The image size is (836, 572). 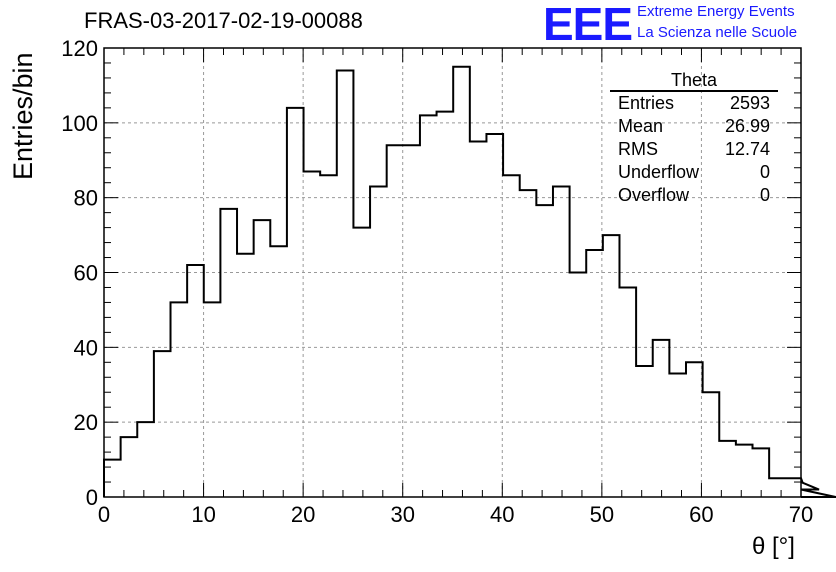 What do you see at coordinates (694, 103) in the screenshot?
I see `stats-row-entries: Entries 2593` at bounding box center [694, 103].